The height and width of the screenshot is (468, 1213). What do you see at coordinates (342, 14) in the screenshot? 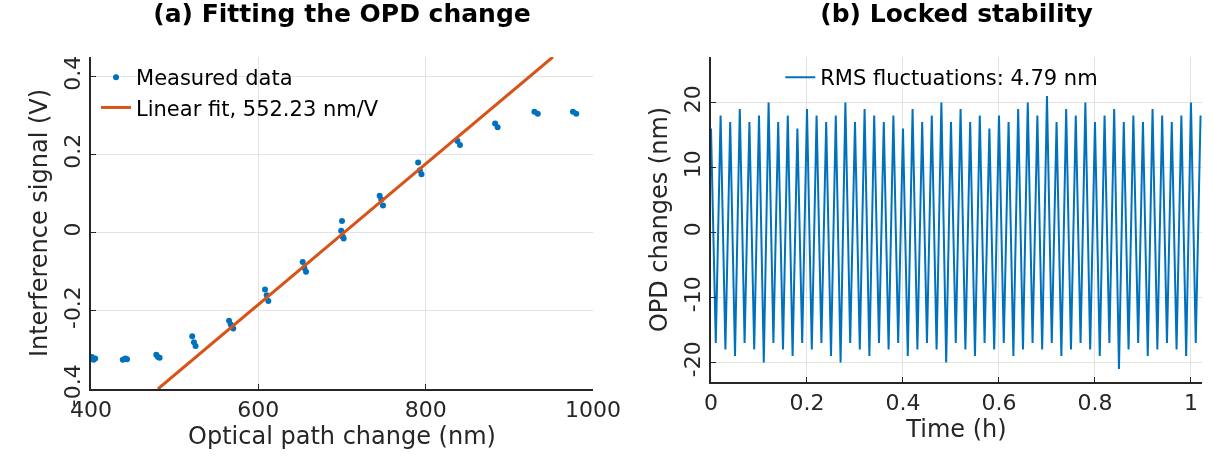
I see `chart-title: (a) Fitting the OPD change` at bounding box center [342, 14].